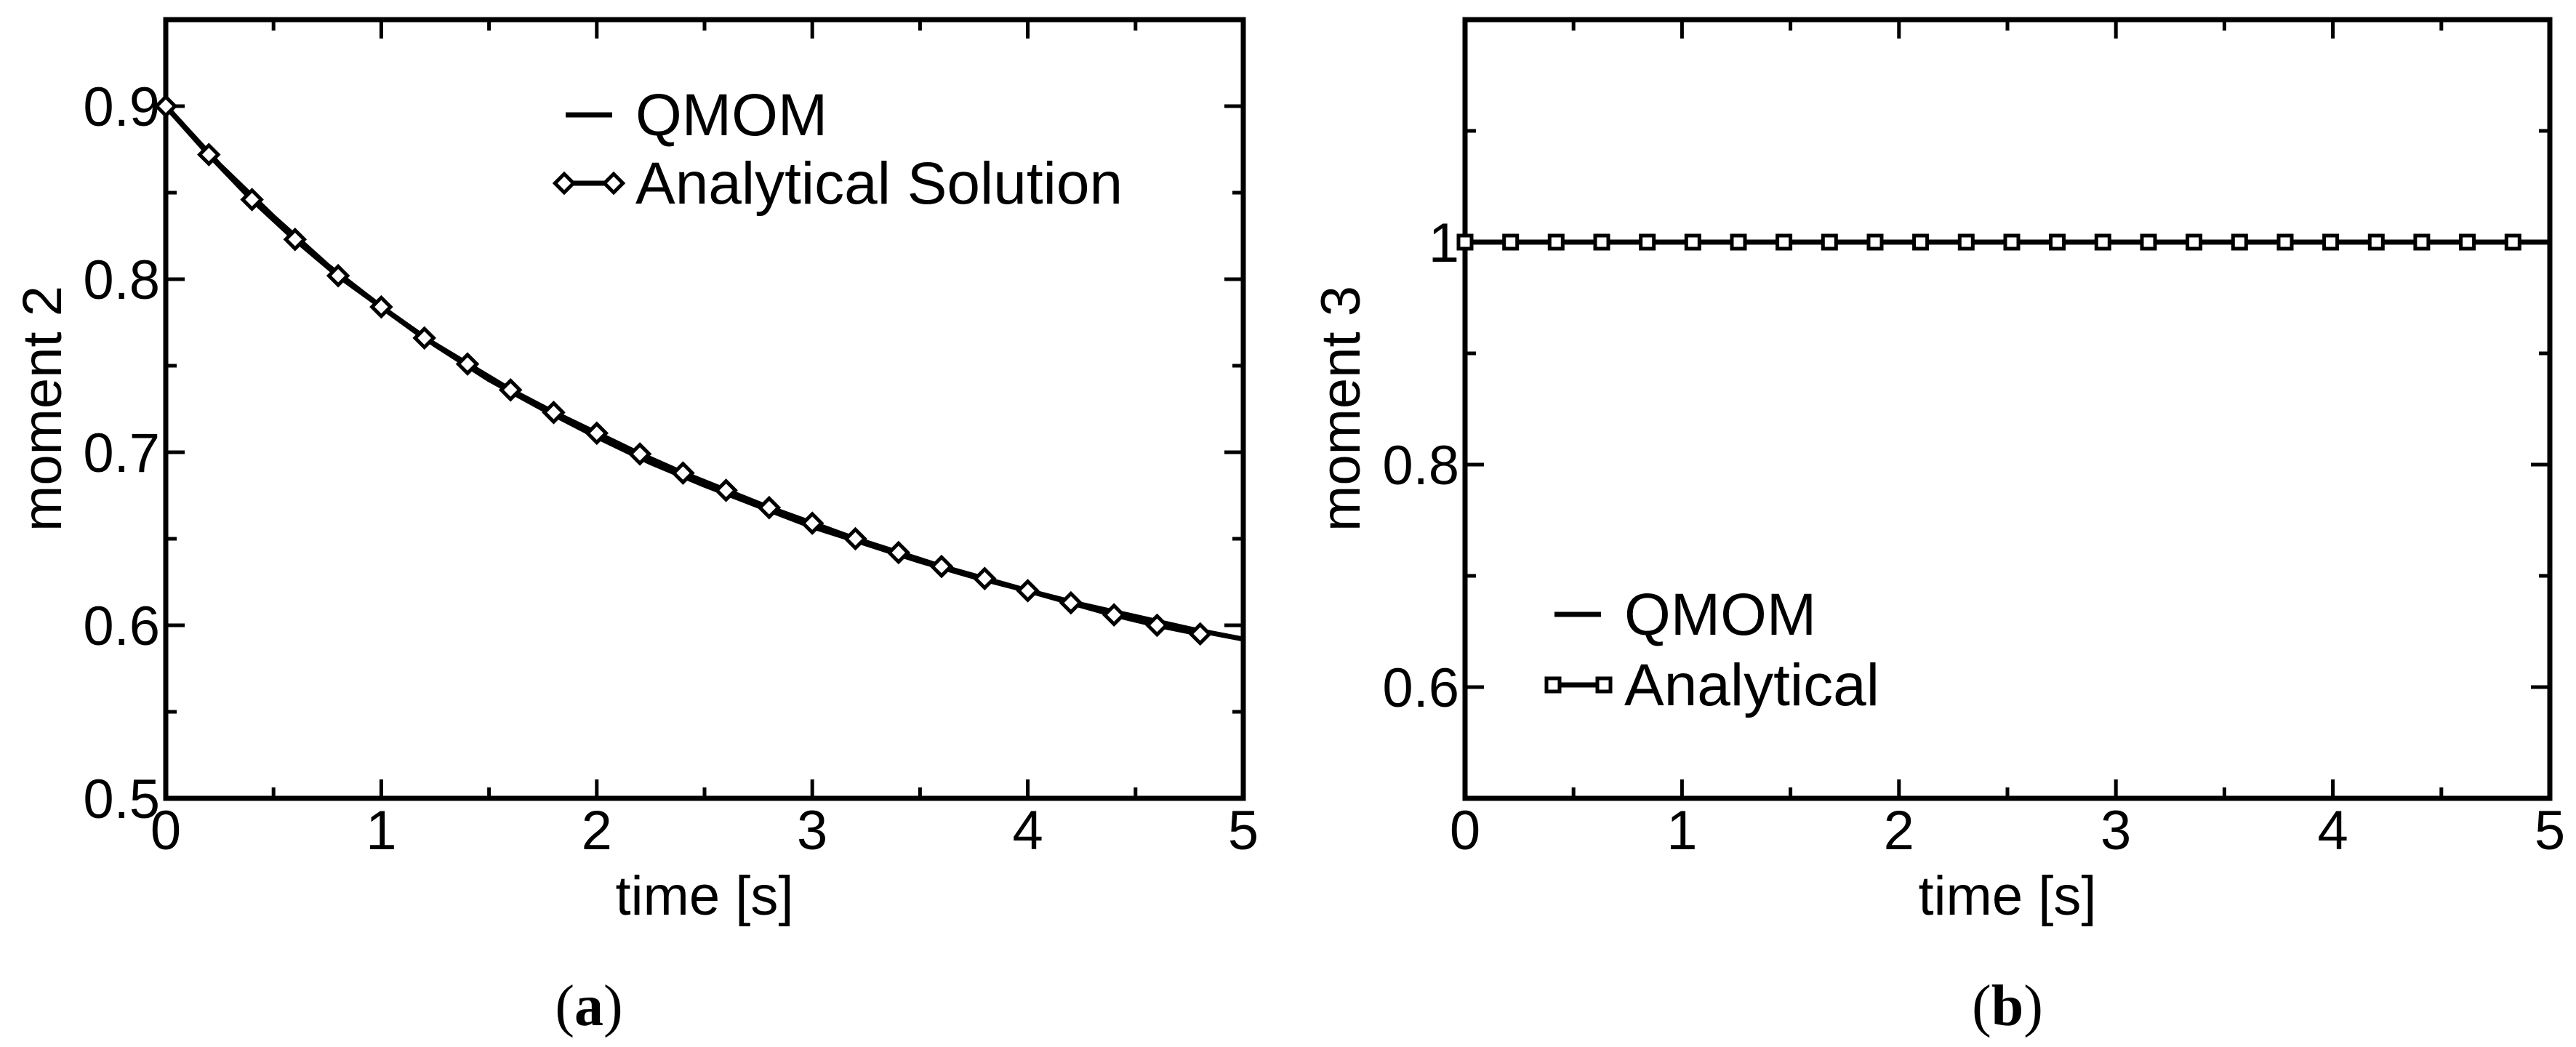  Describe the element at coordinates (705, 896) in the screenshot. I see `panel-a-x-axis-label: time [s]` at that location.